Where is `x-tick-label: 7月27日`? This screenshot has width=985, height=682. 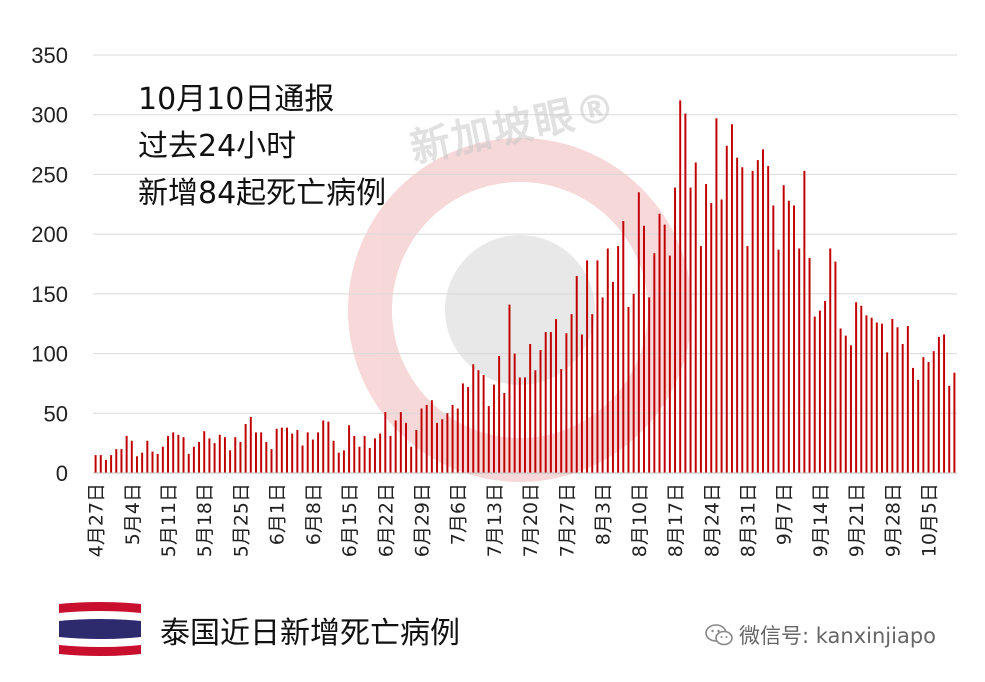 x-tick-label: 7月27日 is located at coordinates (567, 520).